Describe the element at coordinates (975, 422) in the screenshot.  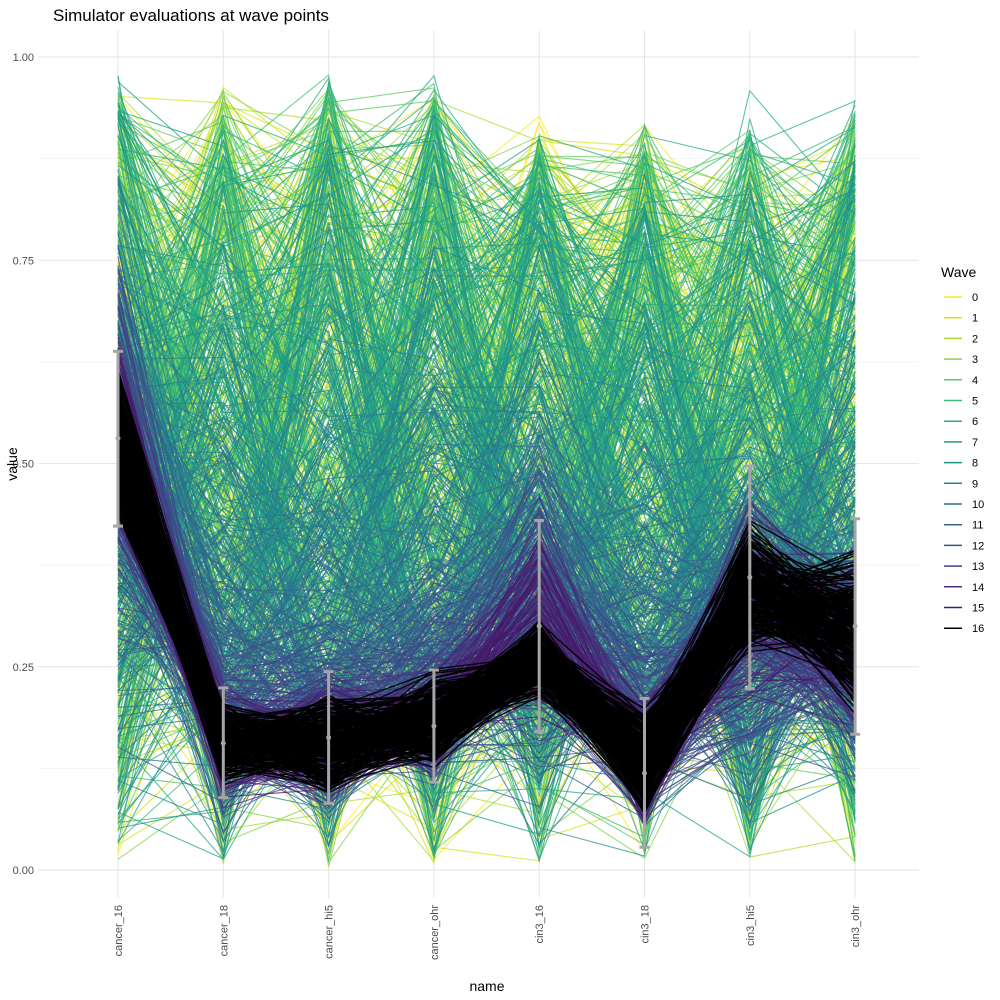
I see `legend-label: 6` at that location.